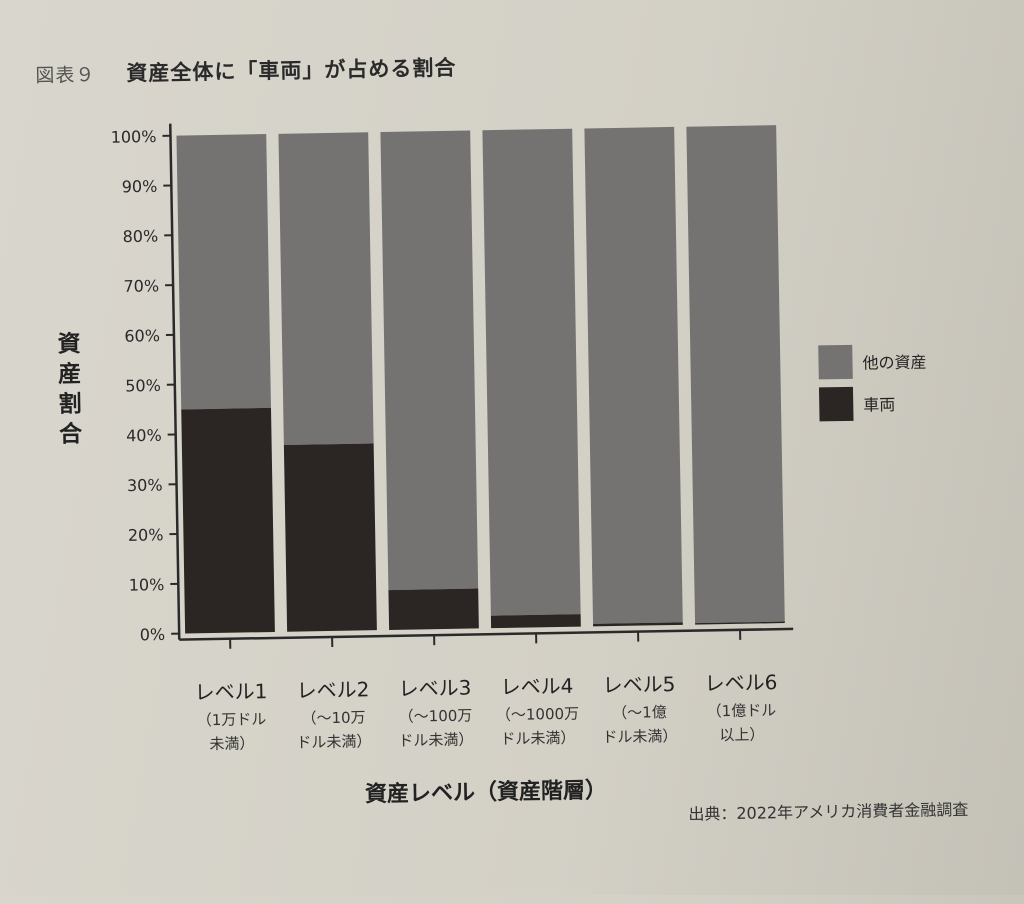  What do you see at coordinates (537, 714) in the screenshot?
I see `x-tick-sublabel: （〜1000万` at bounding box center [537, 714].